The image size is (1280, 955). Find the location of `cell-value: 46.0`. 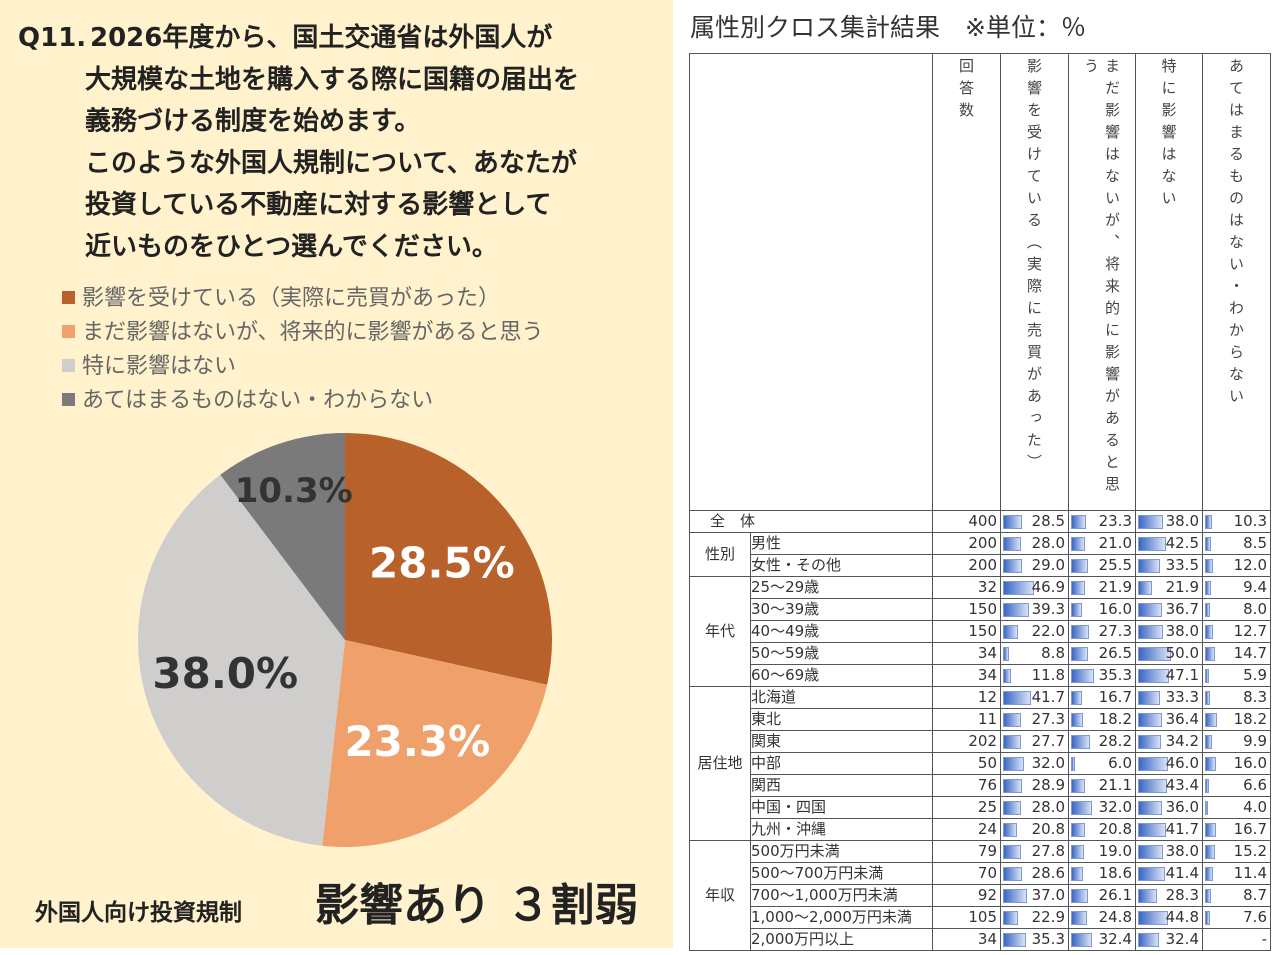

cell-value: 46.0 is located at coordinates (1182, 763).